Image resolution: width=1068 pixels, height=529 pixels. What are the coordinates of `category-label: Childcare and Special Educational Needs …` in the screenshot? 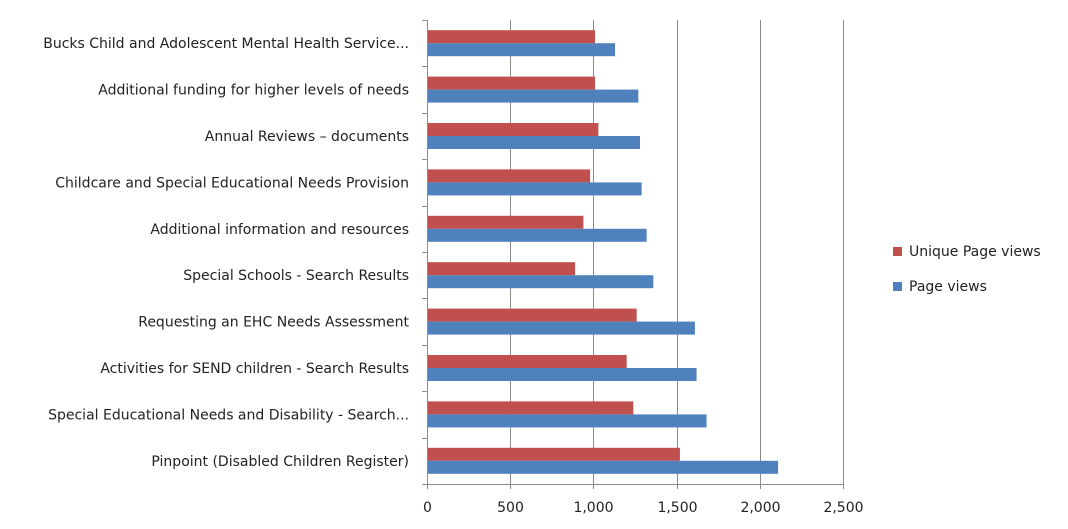 It's located at (232, 183).